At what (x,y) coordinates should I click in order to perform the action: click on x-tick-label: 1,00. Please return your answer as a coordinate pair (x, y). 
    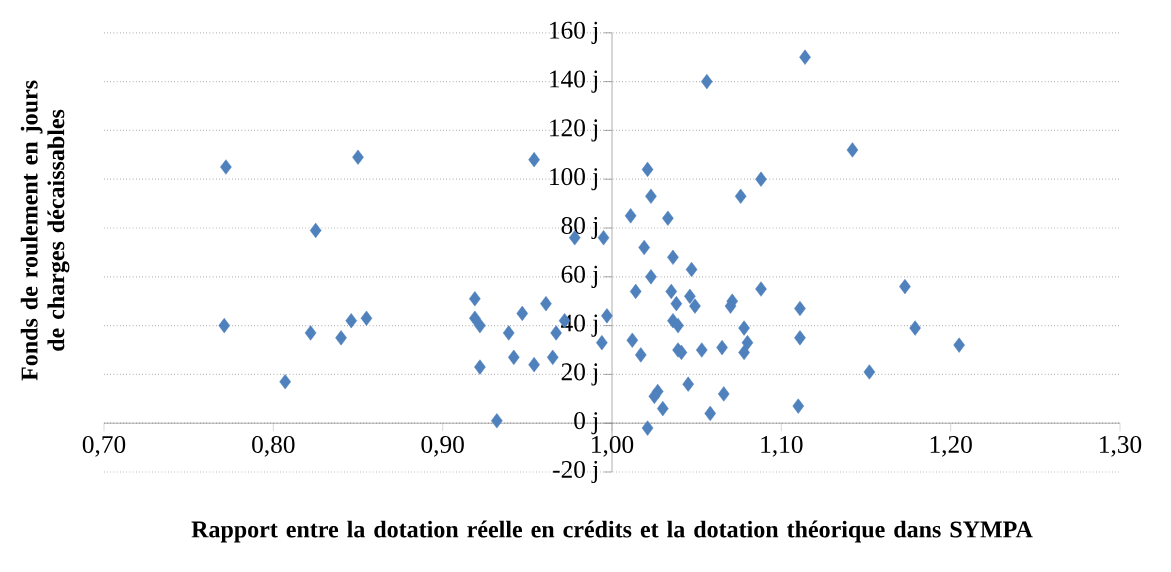
    Looking at the image, I should click on (613, 446).